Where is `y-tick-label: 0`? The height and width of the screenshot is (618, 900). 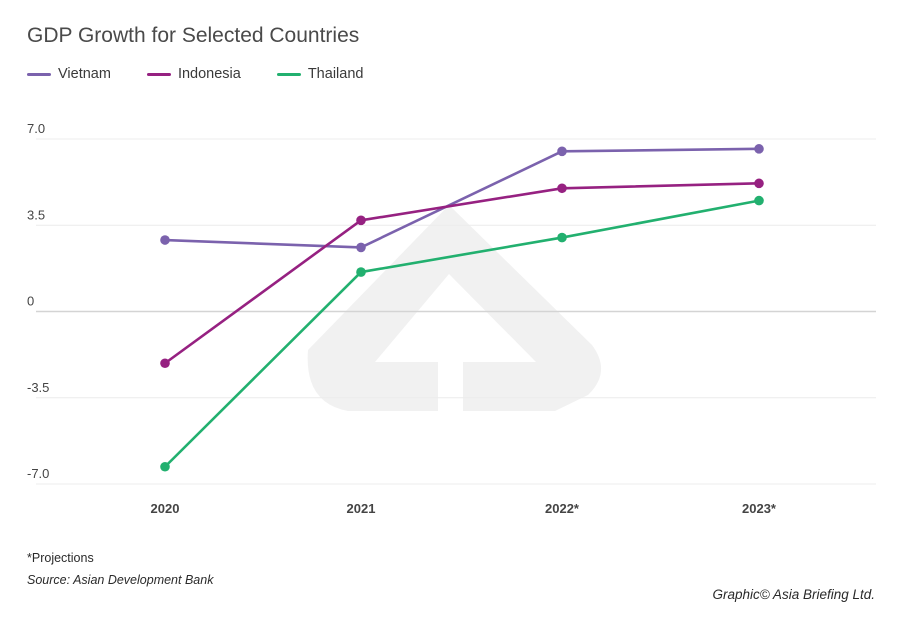
y-tick-label: 0 is located at coordinates (30, 301).